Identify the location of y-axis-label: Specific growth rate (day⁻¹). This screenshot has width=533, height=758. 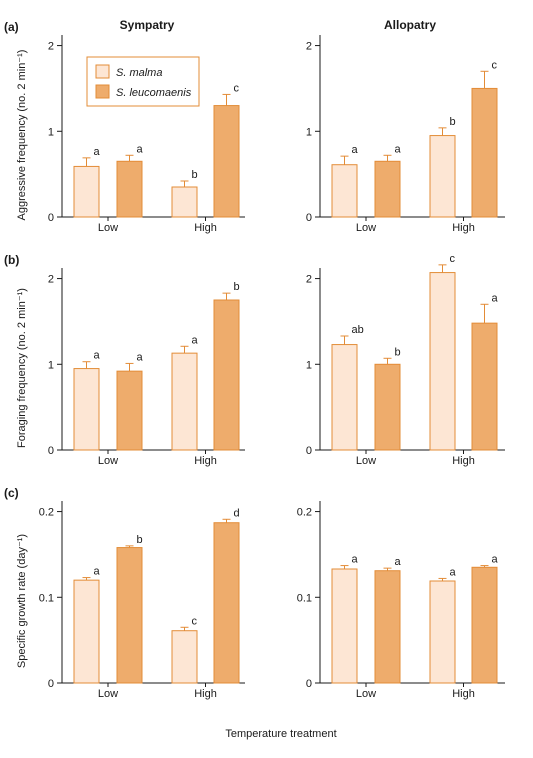
(22, 601).